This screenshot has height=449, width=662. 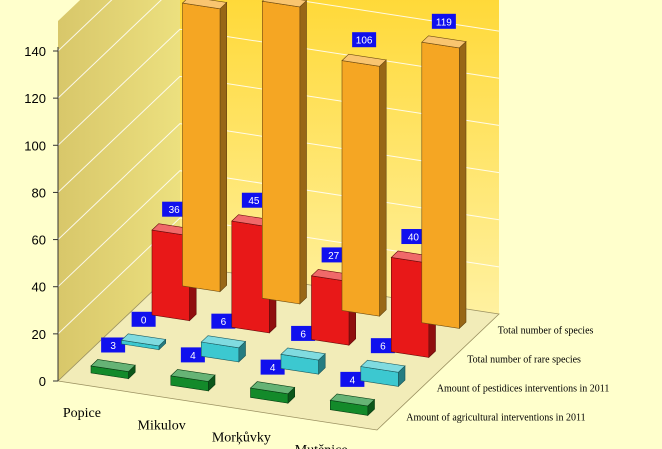 I want to click on category-label: Morķůvky, so click(x=241, y=438).